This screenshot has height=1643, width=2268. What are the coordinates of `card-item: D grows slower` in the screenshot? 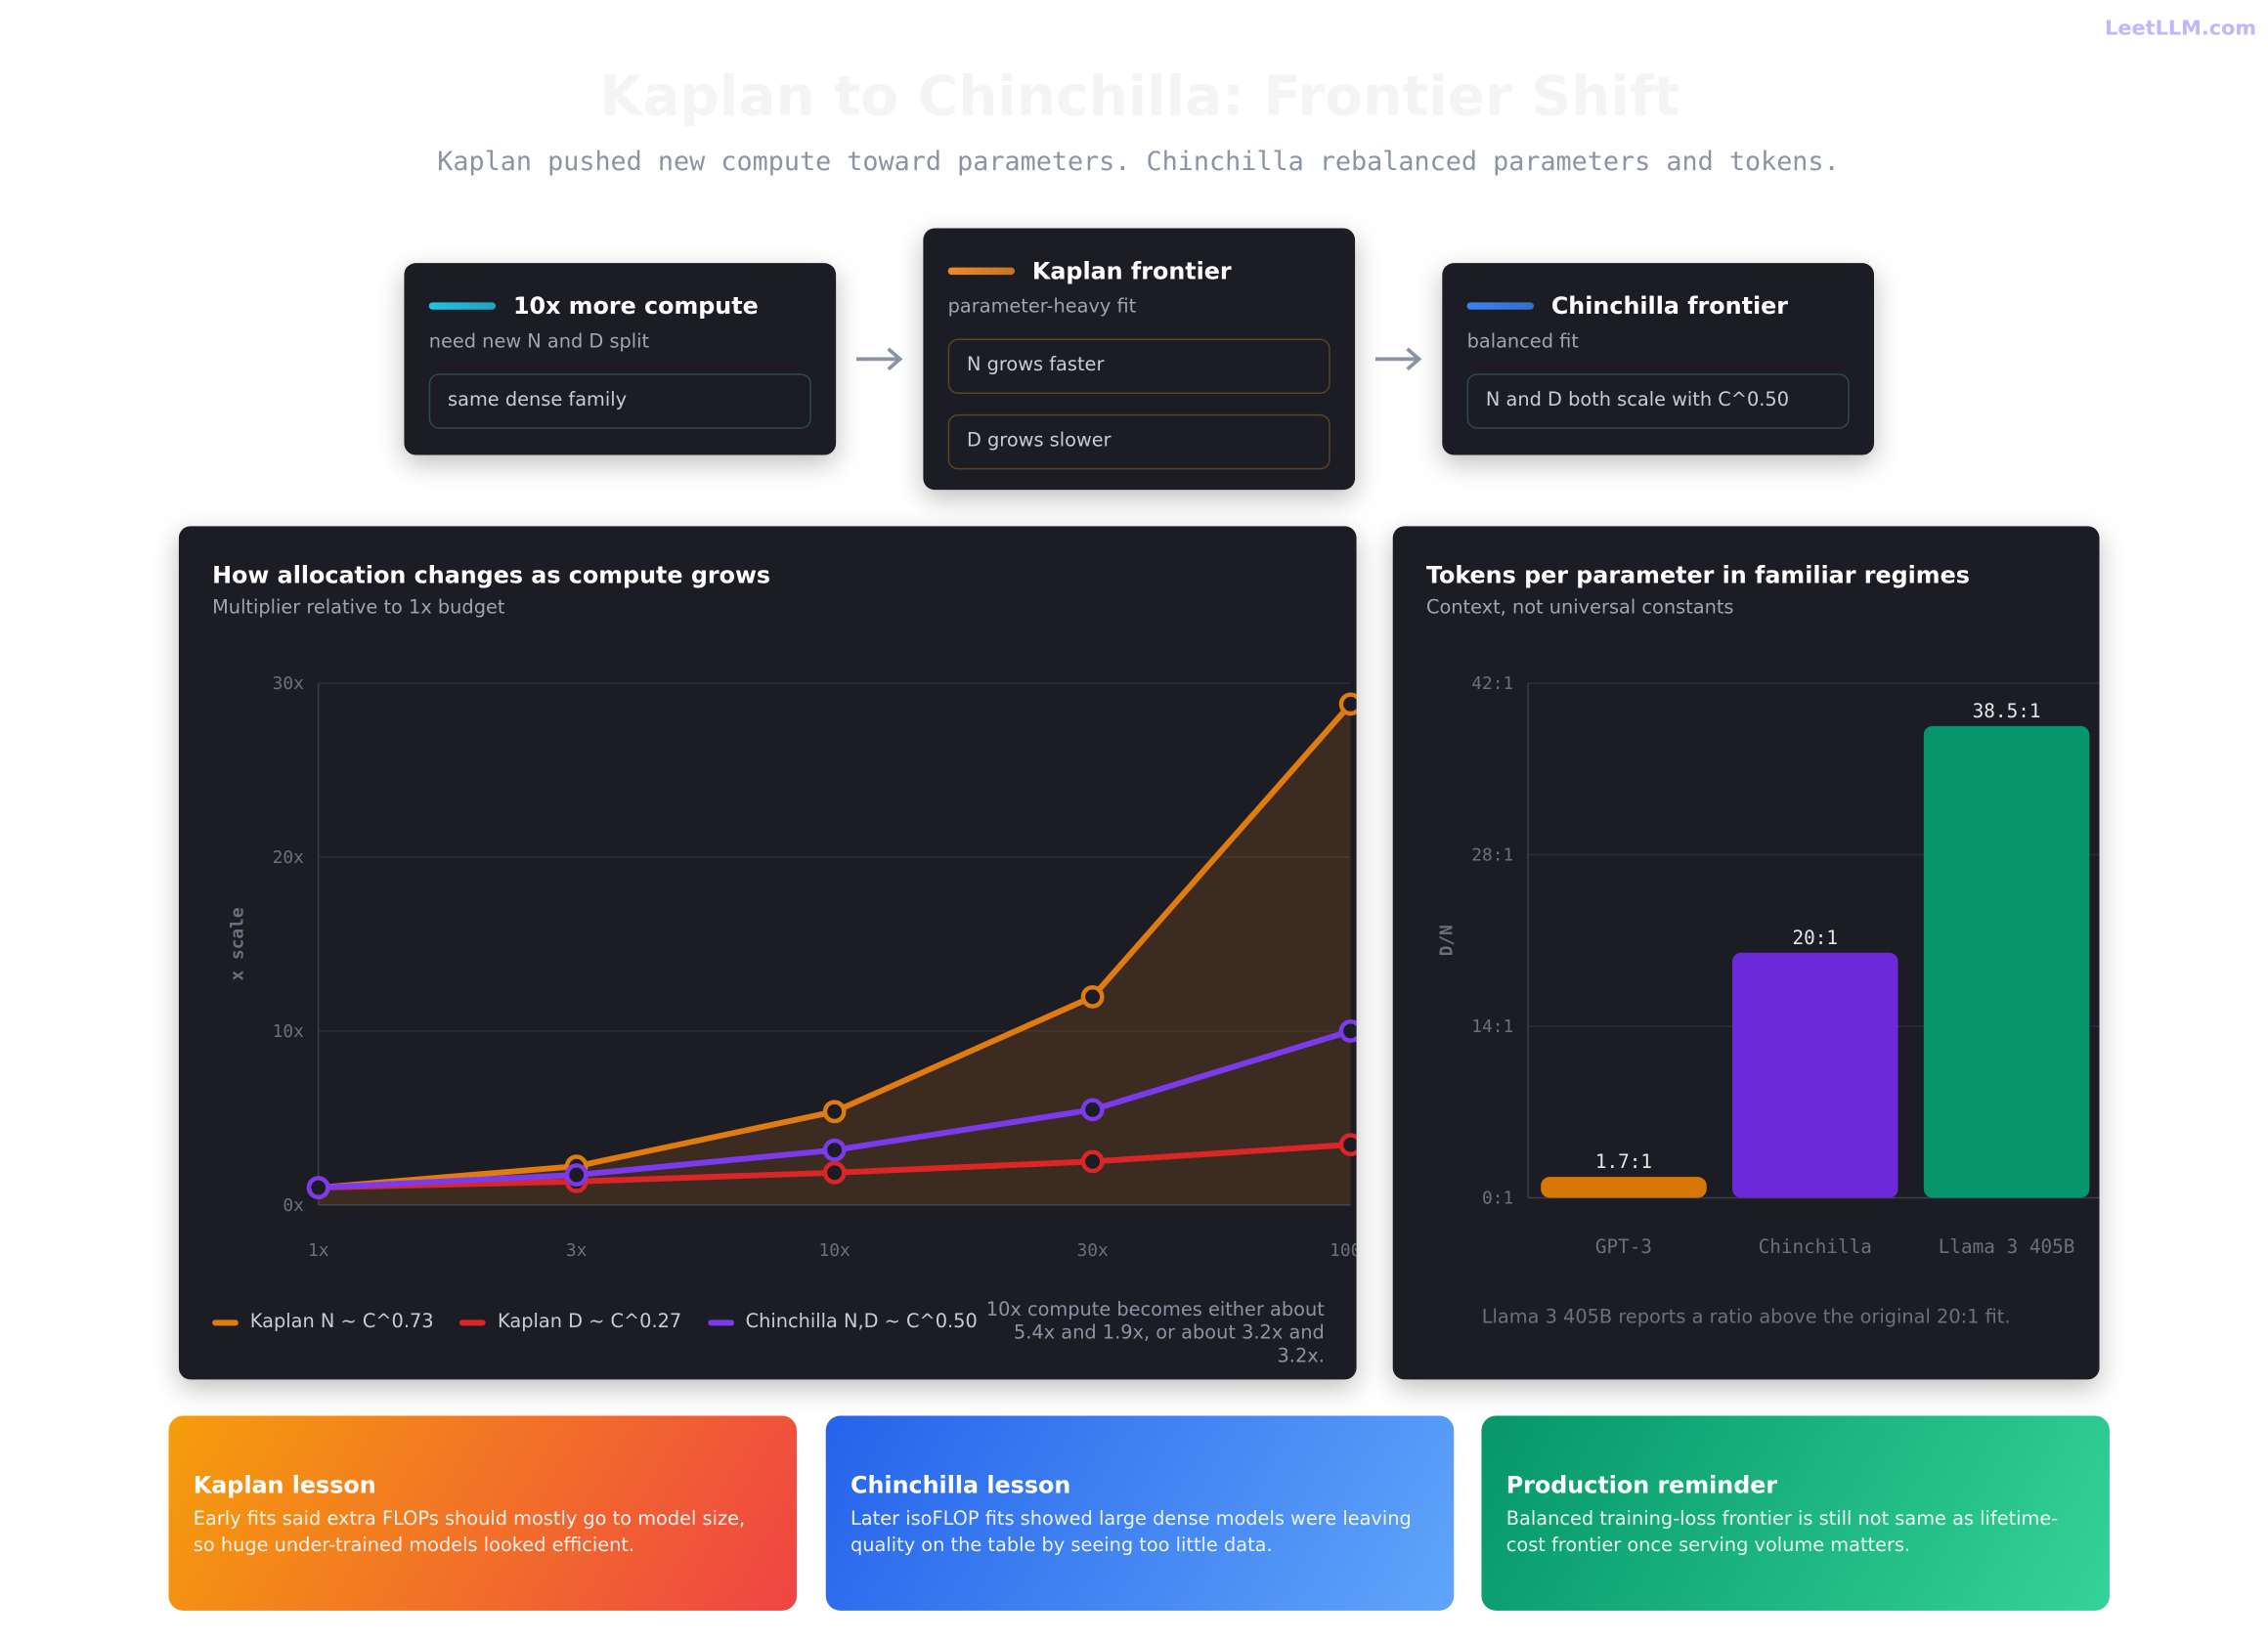 It's located at (1138, 441).